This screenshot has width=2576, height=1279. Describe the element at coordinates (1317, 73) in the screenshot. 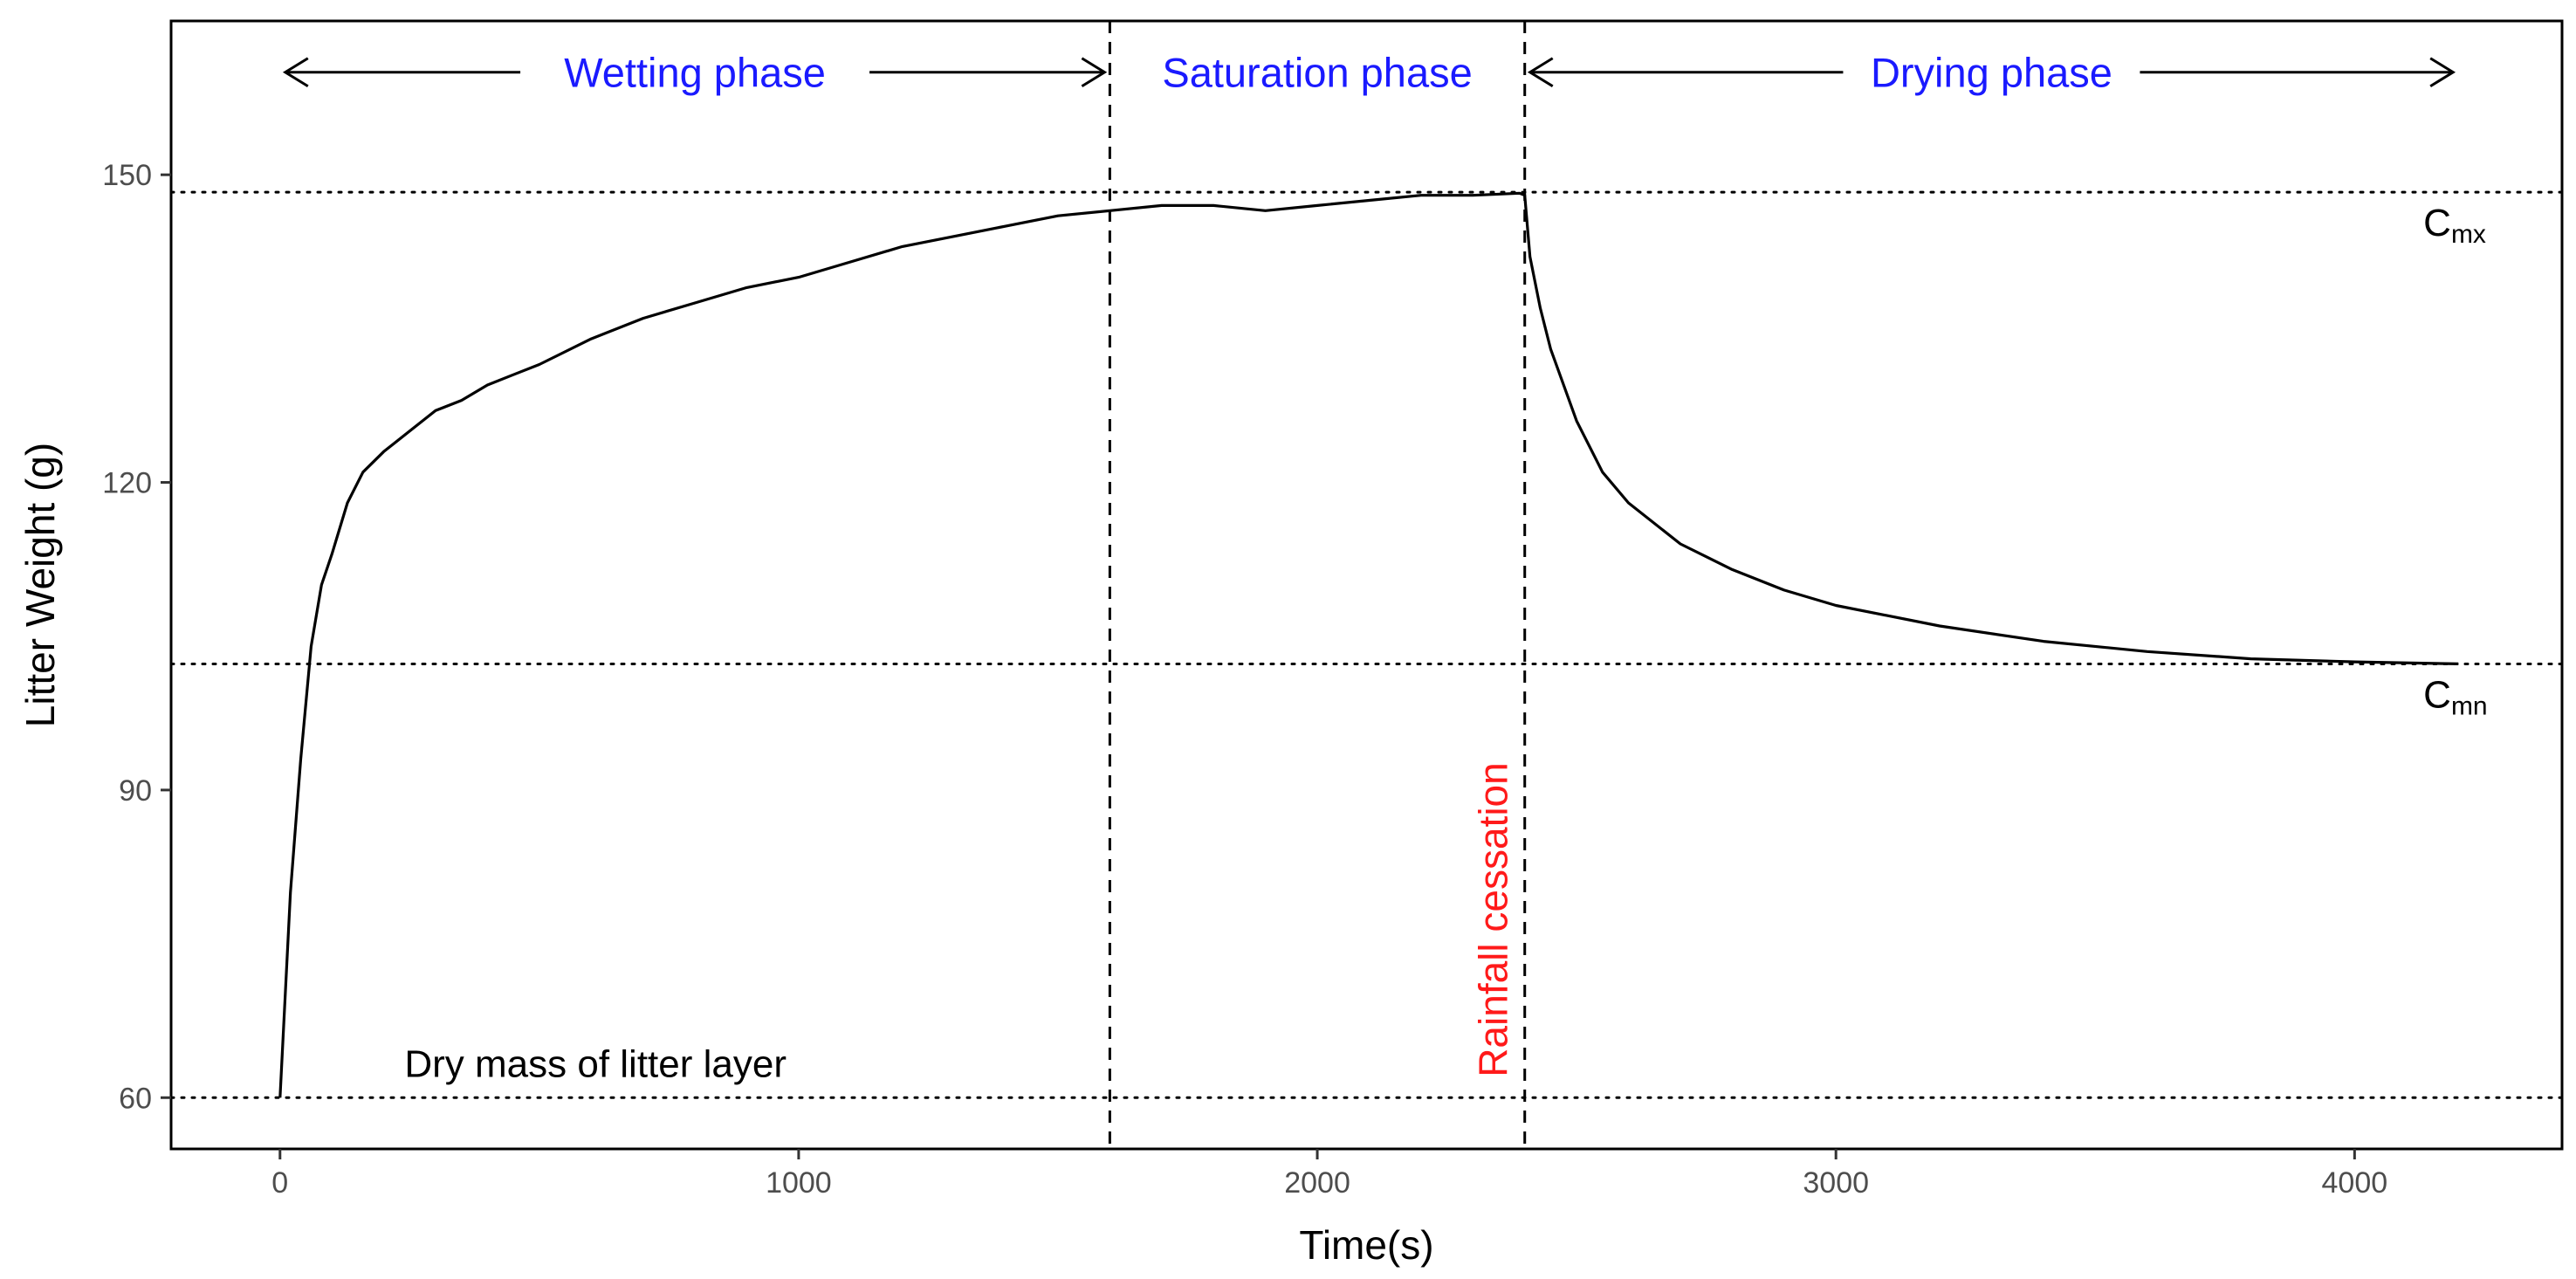

I see `phase-label-1: Saturation phase` at that location.